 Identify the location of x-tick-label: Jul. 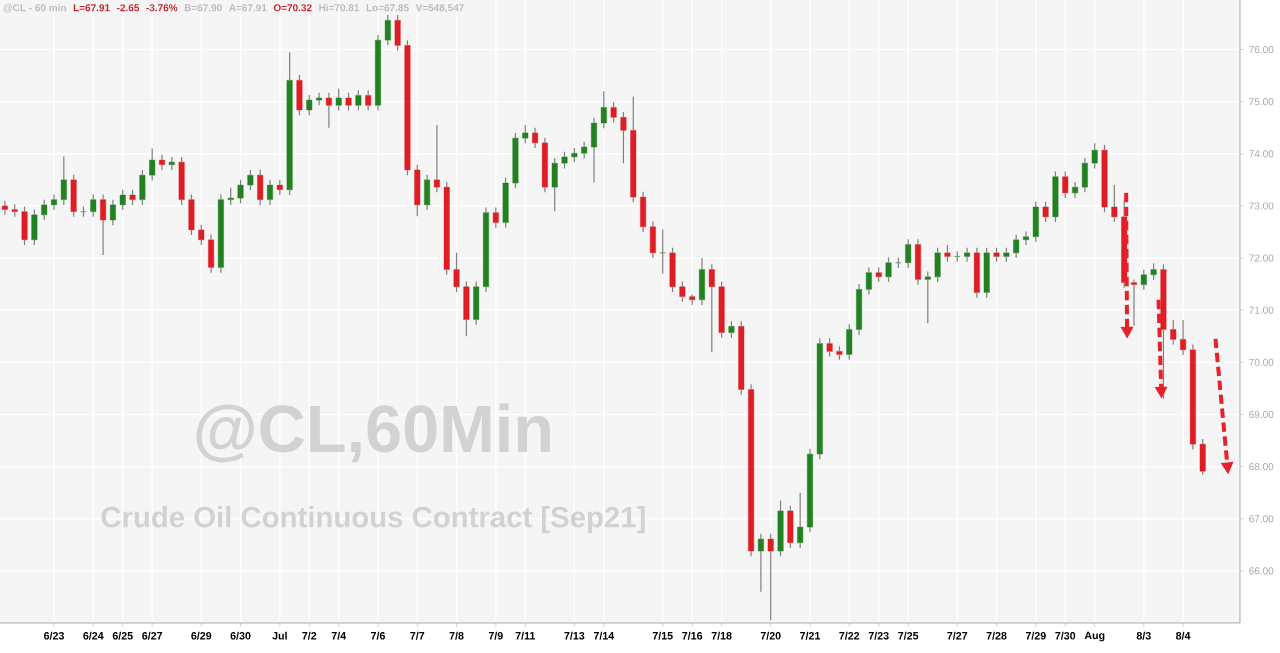
(279, 635).